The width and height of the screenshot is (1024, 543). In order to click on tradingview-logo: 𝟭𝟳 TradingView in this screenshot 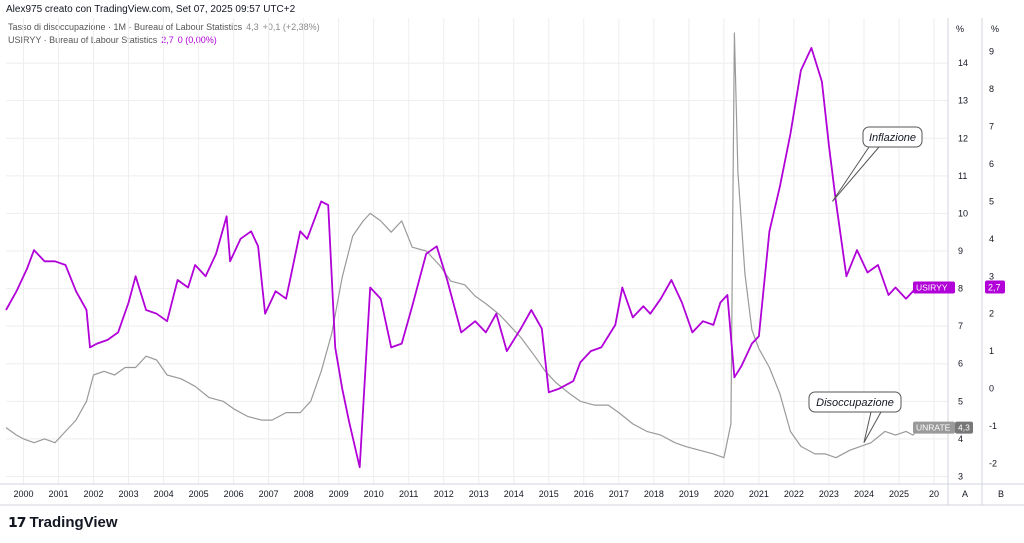, I will do `click(63, 522)`.